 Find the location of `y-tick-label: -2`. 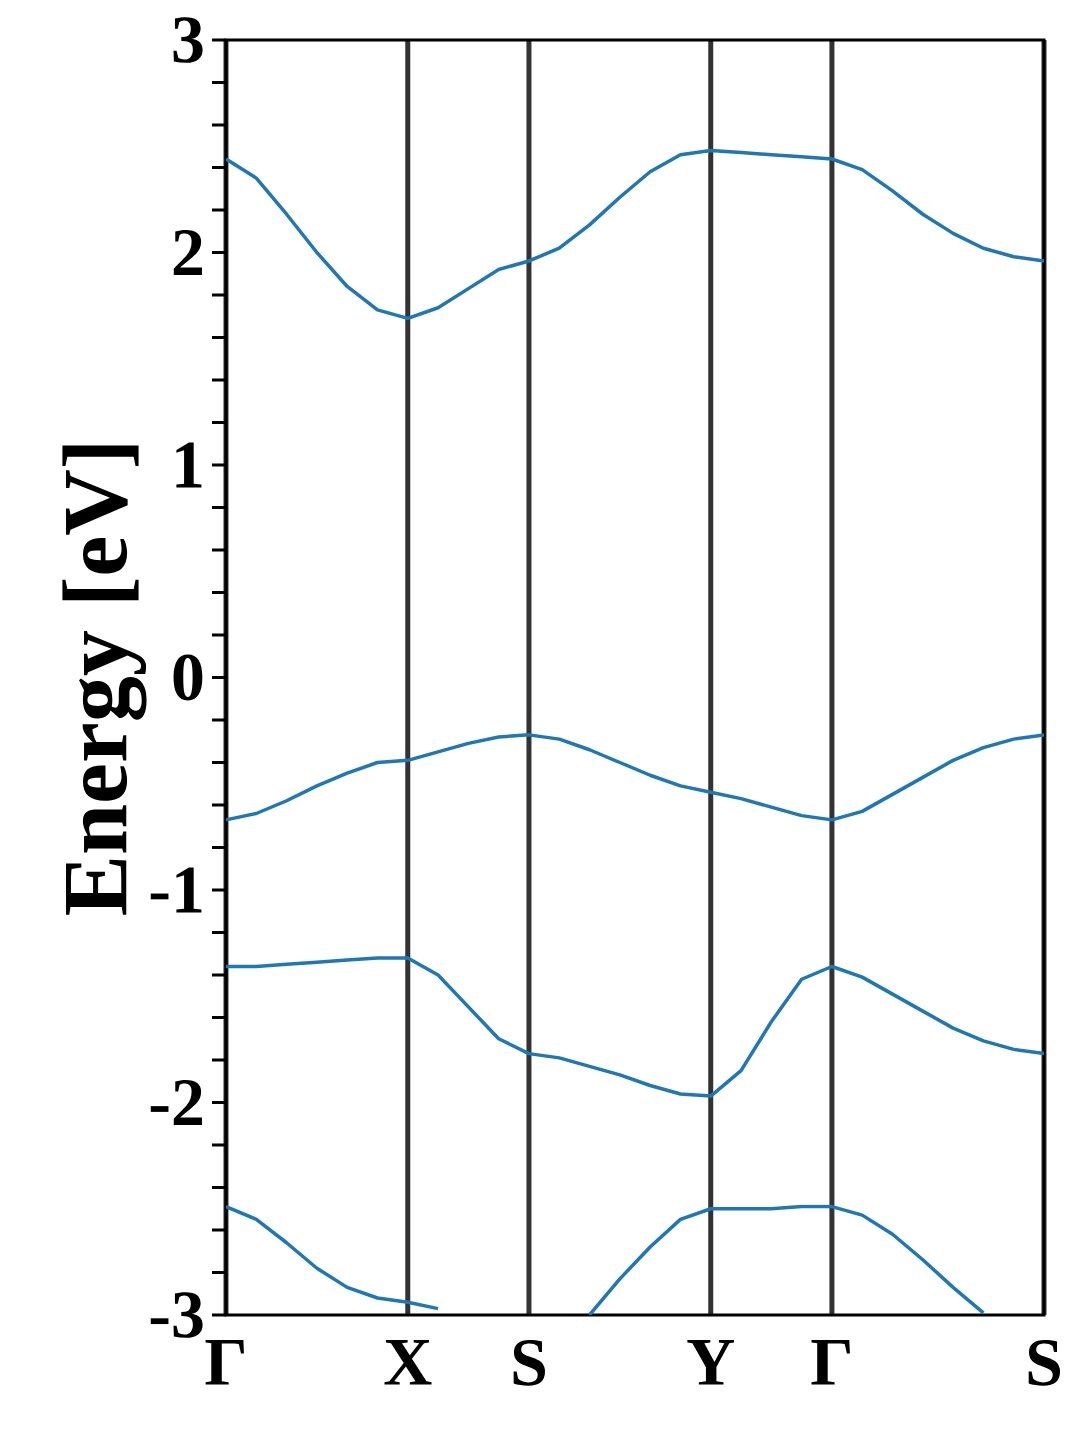

y-tick-label: -2 is located at coordinates (176, 1102).